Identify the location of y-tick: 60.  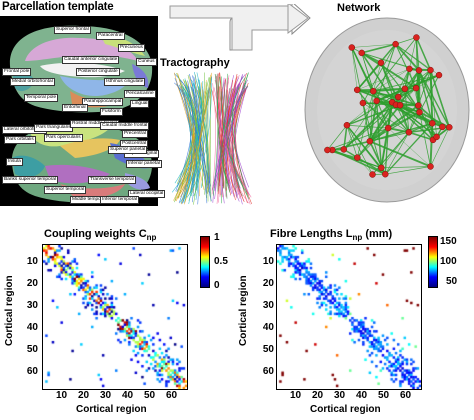
(32, 371).